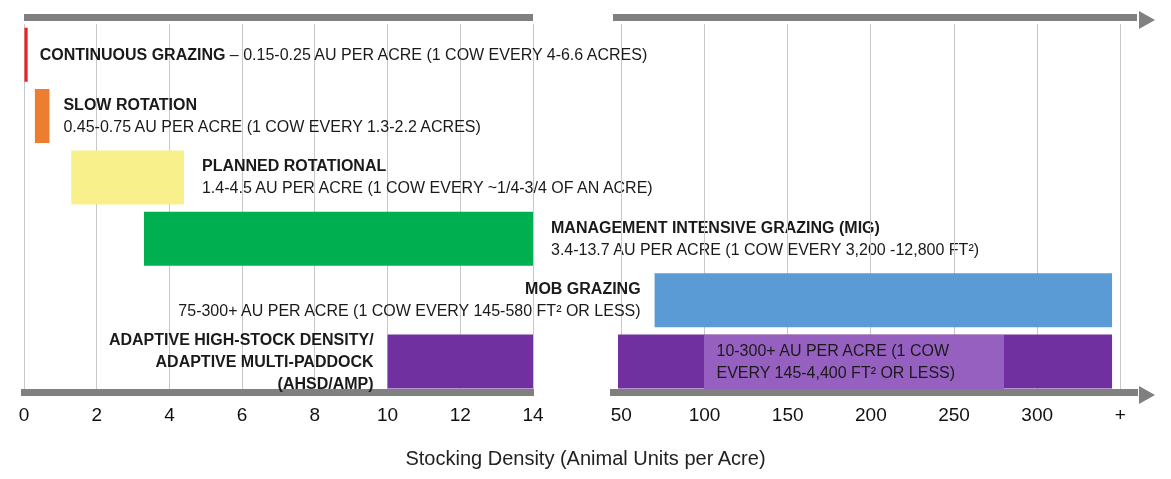 This screenshot has width=1171, height=479. What do you see at coordinates (460, 414) in the screenshot?
I see `x-tick-label: 12` at bounding box center [460, 414].